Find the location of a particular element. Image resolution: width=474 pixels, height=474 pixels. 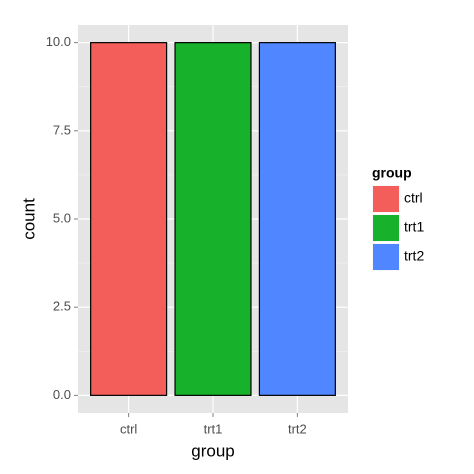

x-axis-label: group is located at coordinates (212, 450).